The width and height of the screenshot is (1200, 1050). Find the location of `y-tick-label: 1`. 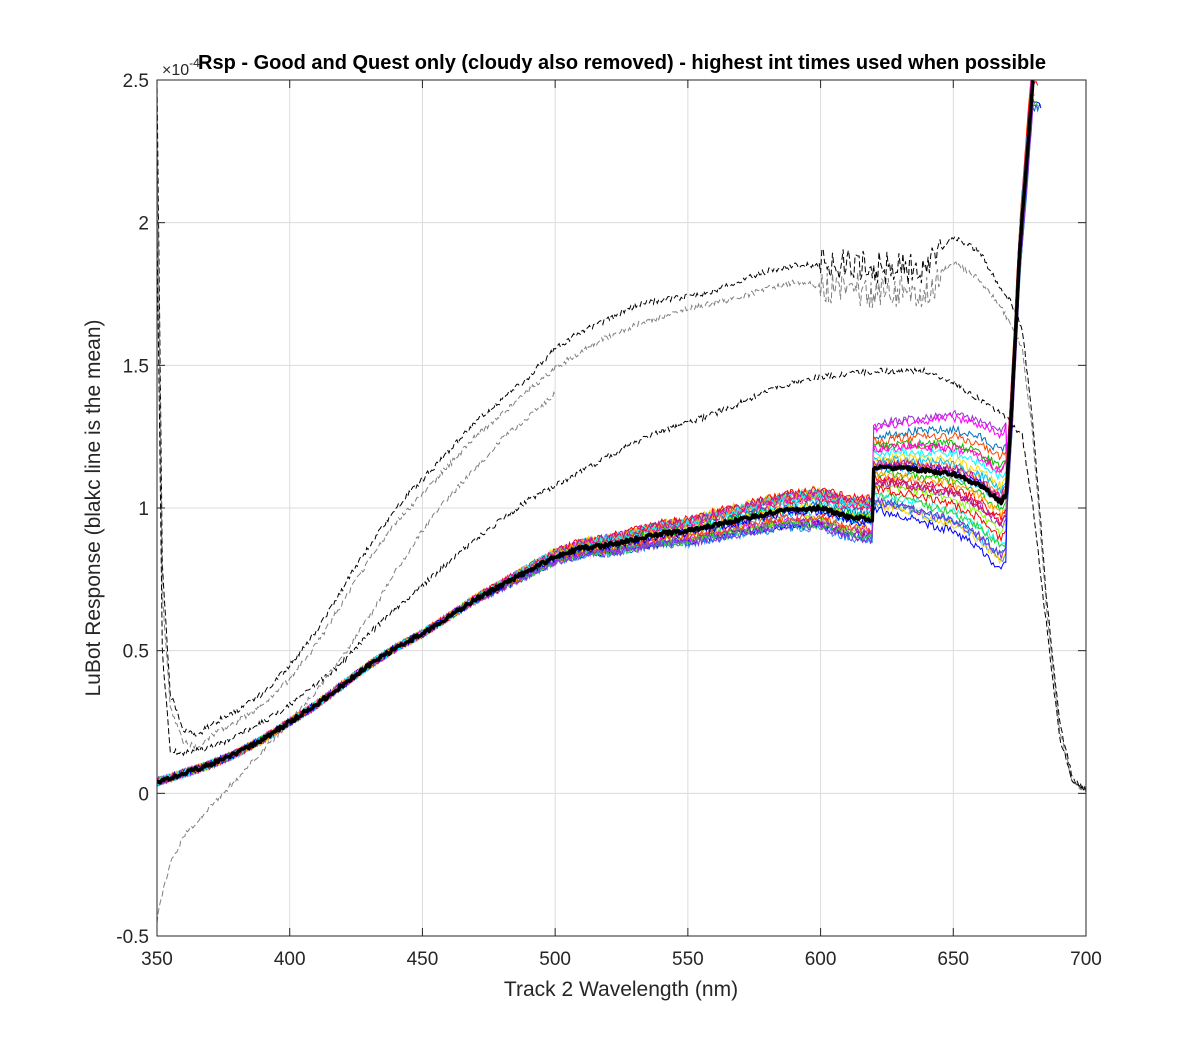

y-tick-label: 1 is located at coordinates (143, 509).